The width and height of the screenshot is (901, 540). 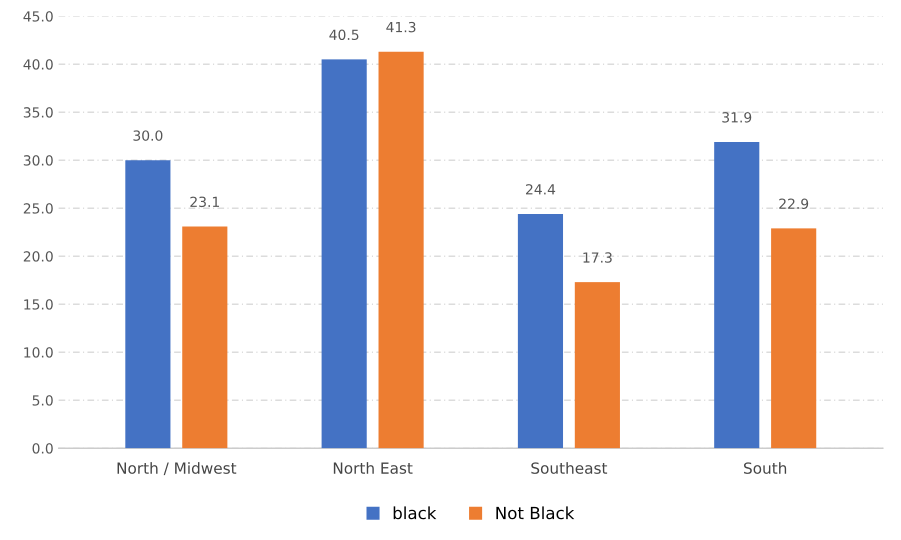 What do you see at coordinates (343, 35) in the screenshot?
I see `data-label: 40.5` at bounding box center [343, 35].